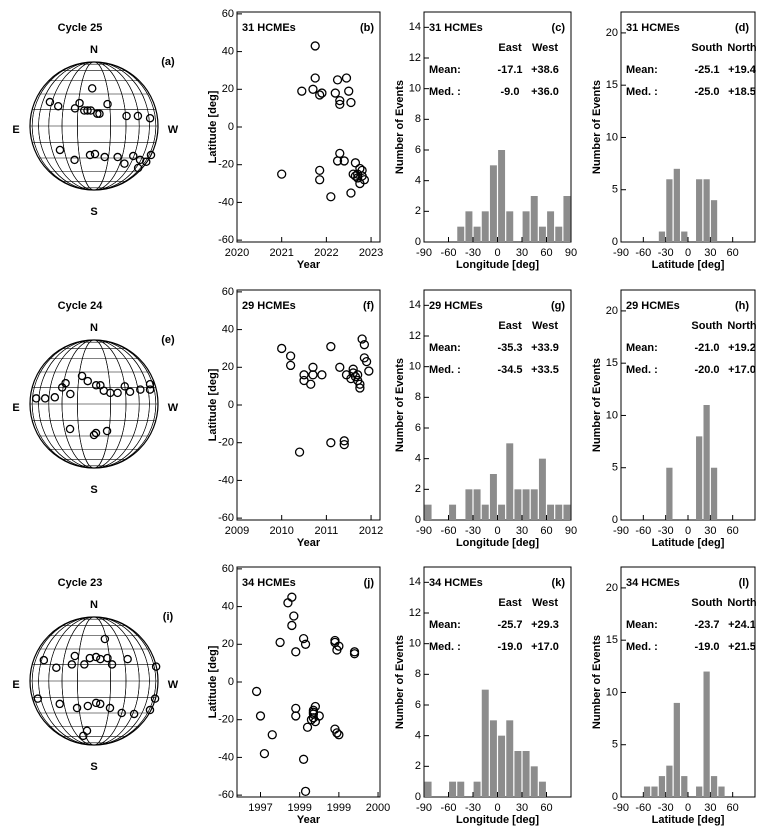  I want to click on panel-label: (j), so click(369, 583).